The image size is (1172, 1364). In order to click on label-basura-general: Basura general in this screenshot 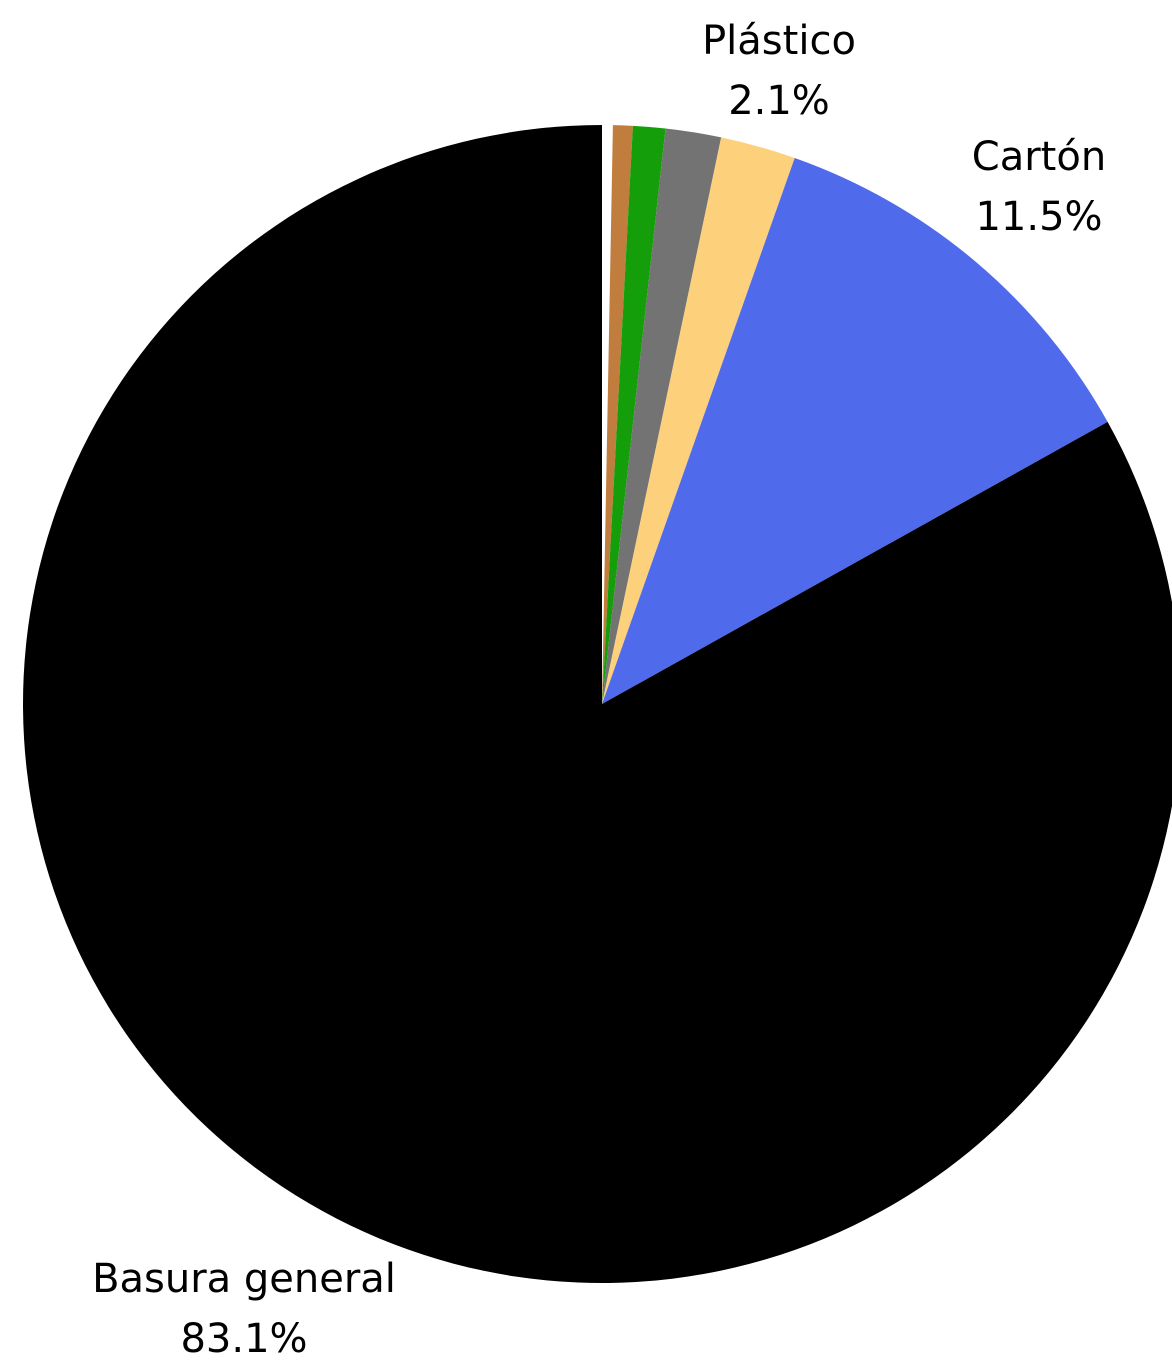, I will do `click(244, 1279)`.